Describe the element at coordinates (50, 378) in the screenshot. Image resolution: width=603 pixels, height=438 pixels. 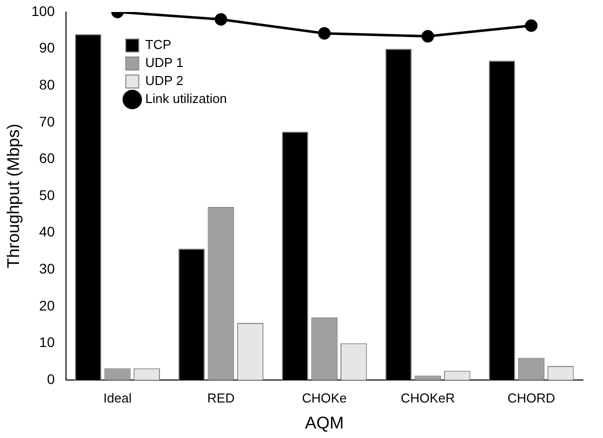
I see `y-tick-label: 0` at that location.